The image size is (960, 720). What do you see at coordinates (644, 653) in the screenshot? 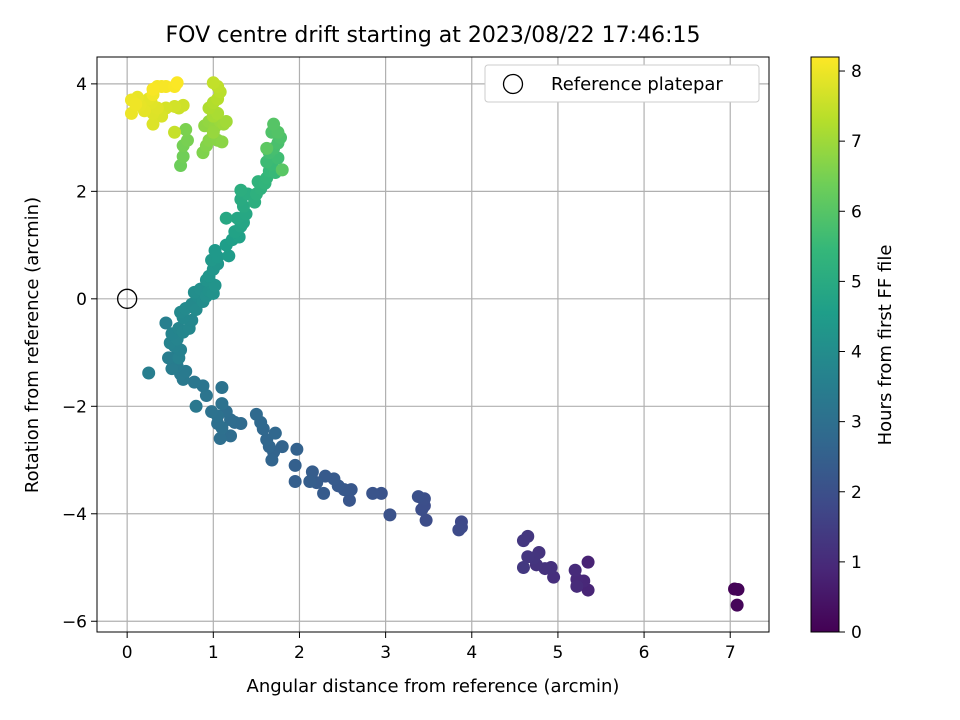
I see `x-tick-label: 6` at bounding box center [644, 653].